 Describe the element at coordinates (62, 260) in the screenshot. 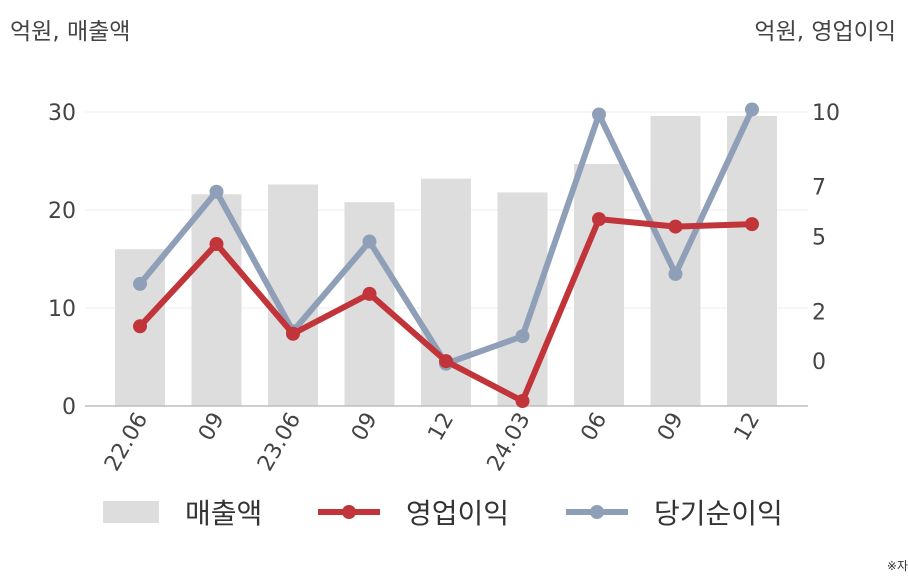

I see `left-axis-ticks: 0 10 20 30` at that location.